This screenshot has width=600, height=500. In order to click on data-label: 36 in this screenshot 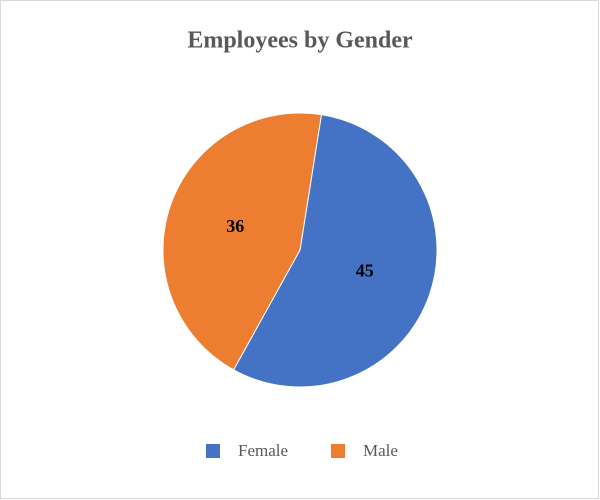, I will do `click(235, 226)`.